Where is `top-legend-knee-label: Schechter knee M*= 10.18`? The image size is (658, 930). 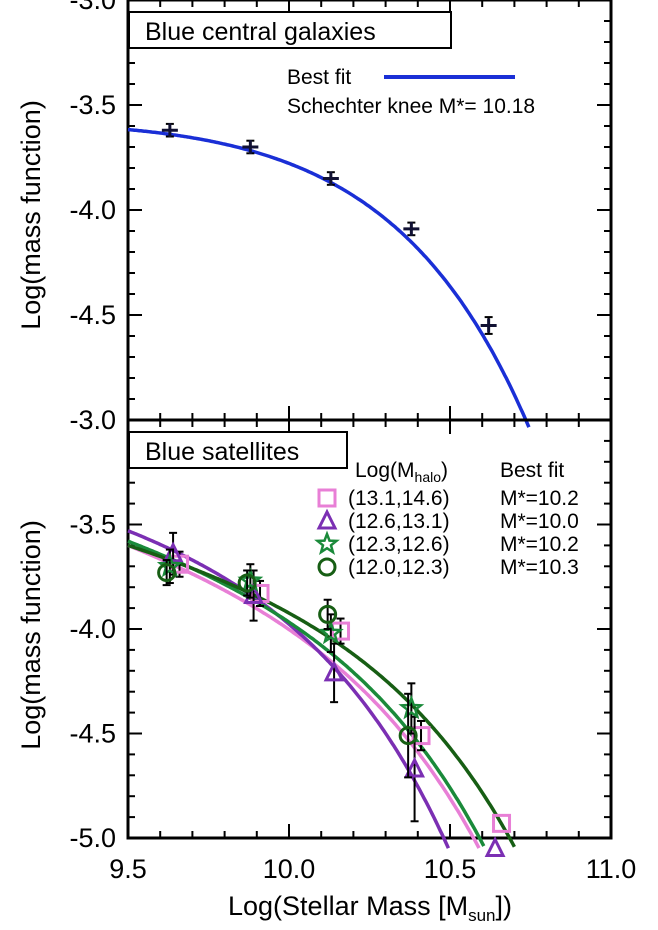
top-legend-knee-label: Schechter knee M*= 10.18 is located at coordinates (411, 106).